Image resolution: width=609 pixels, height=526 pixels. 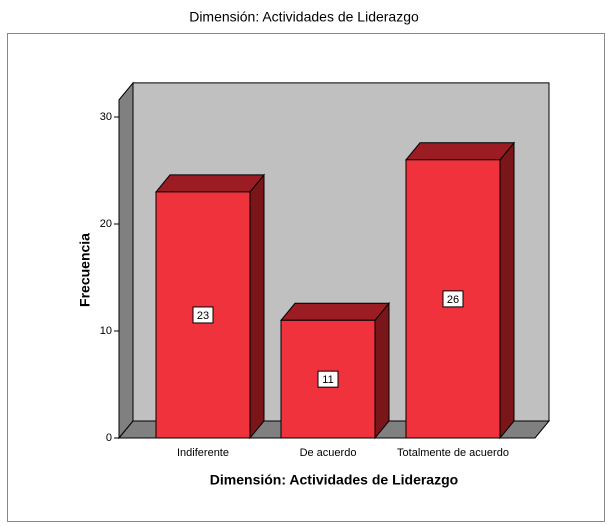 What do you see at coordinates (203, 453) in the screenshot?
I see `x-tick-label: Indiferente` at bounding box center [203, 453].